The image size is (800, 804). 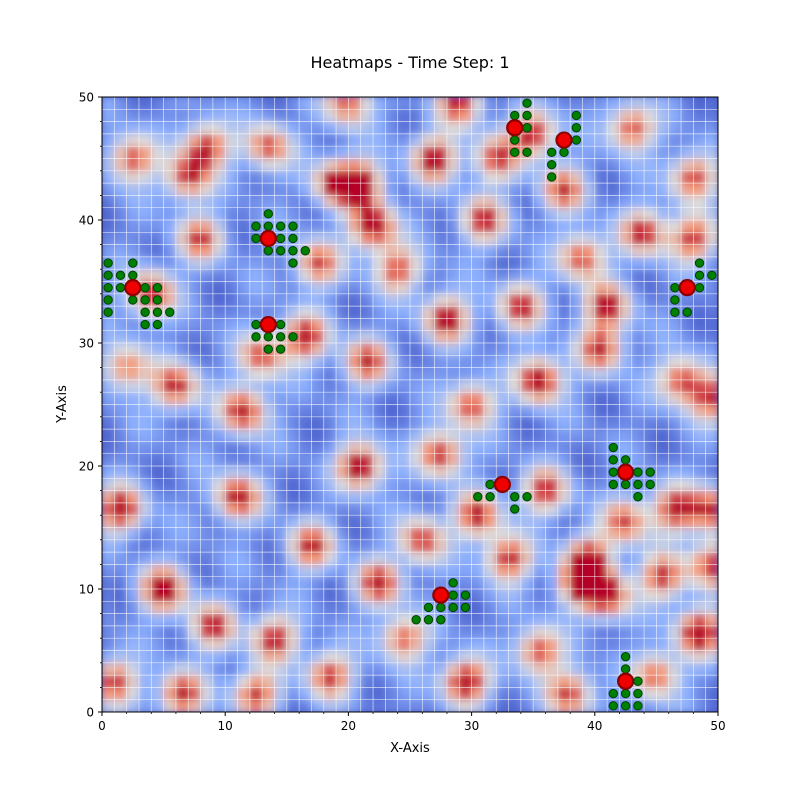 What do you see at coordinates (687, 288) in the screenshot?
I see `agent-marker` at bounding box center [687, 288].